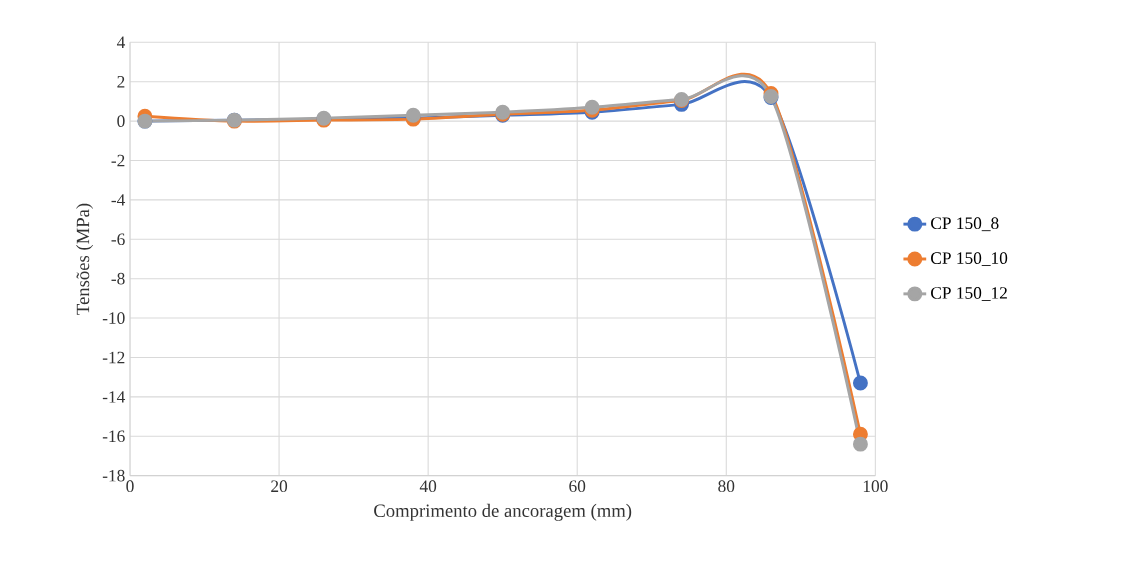  I want to click on y-tick-label: -10, so click(113, 318).